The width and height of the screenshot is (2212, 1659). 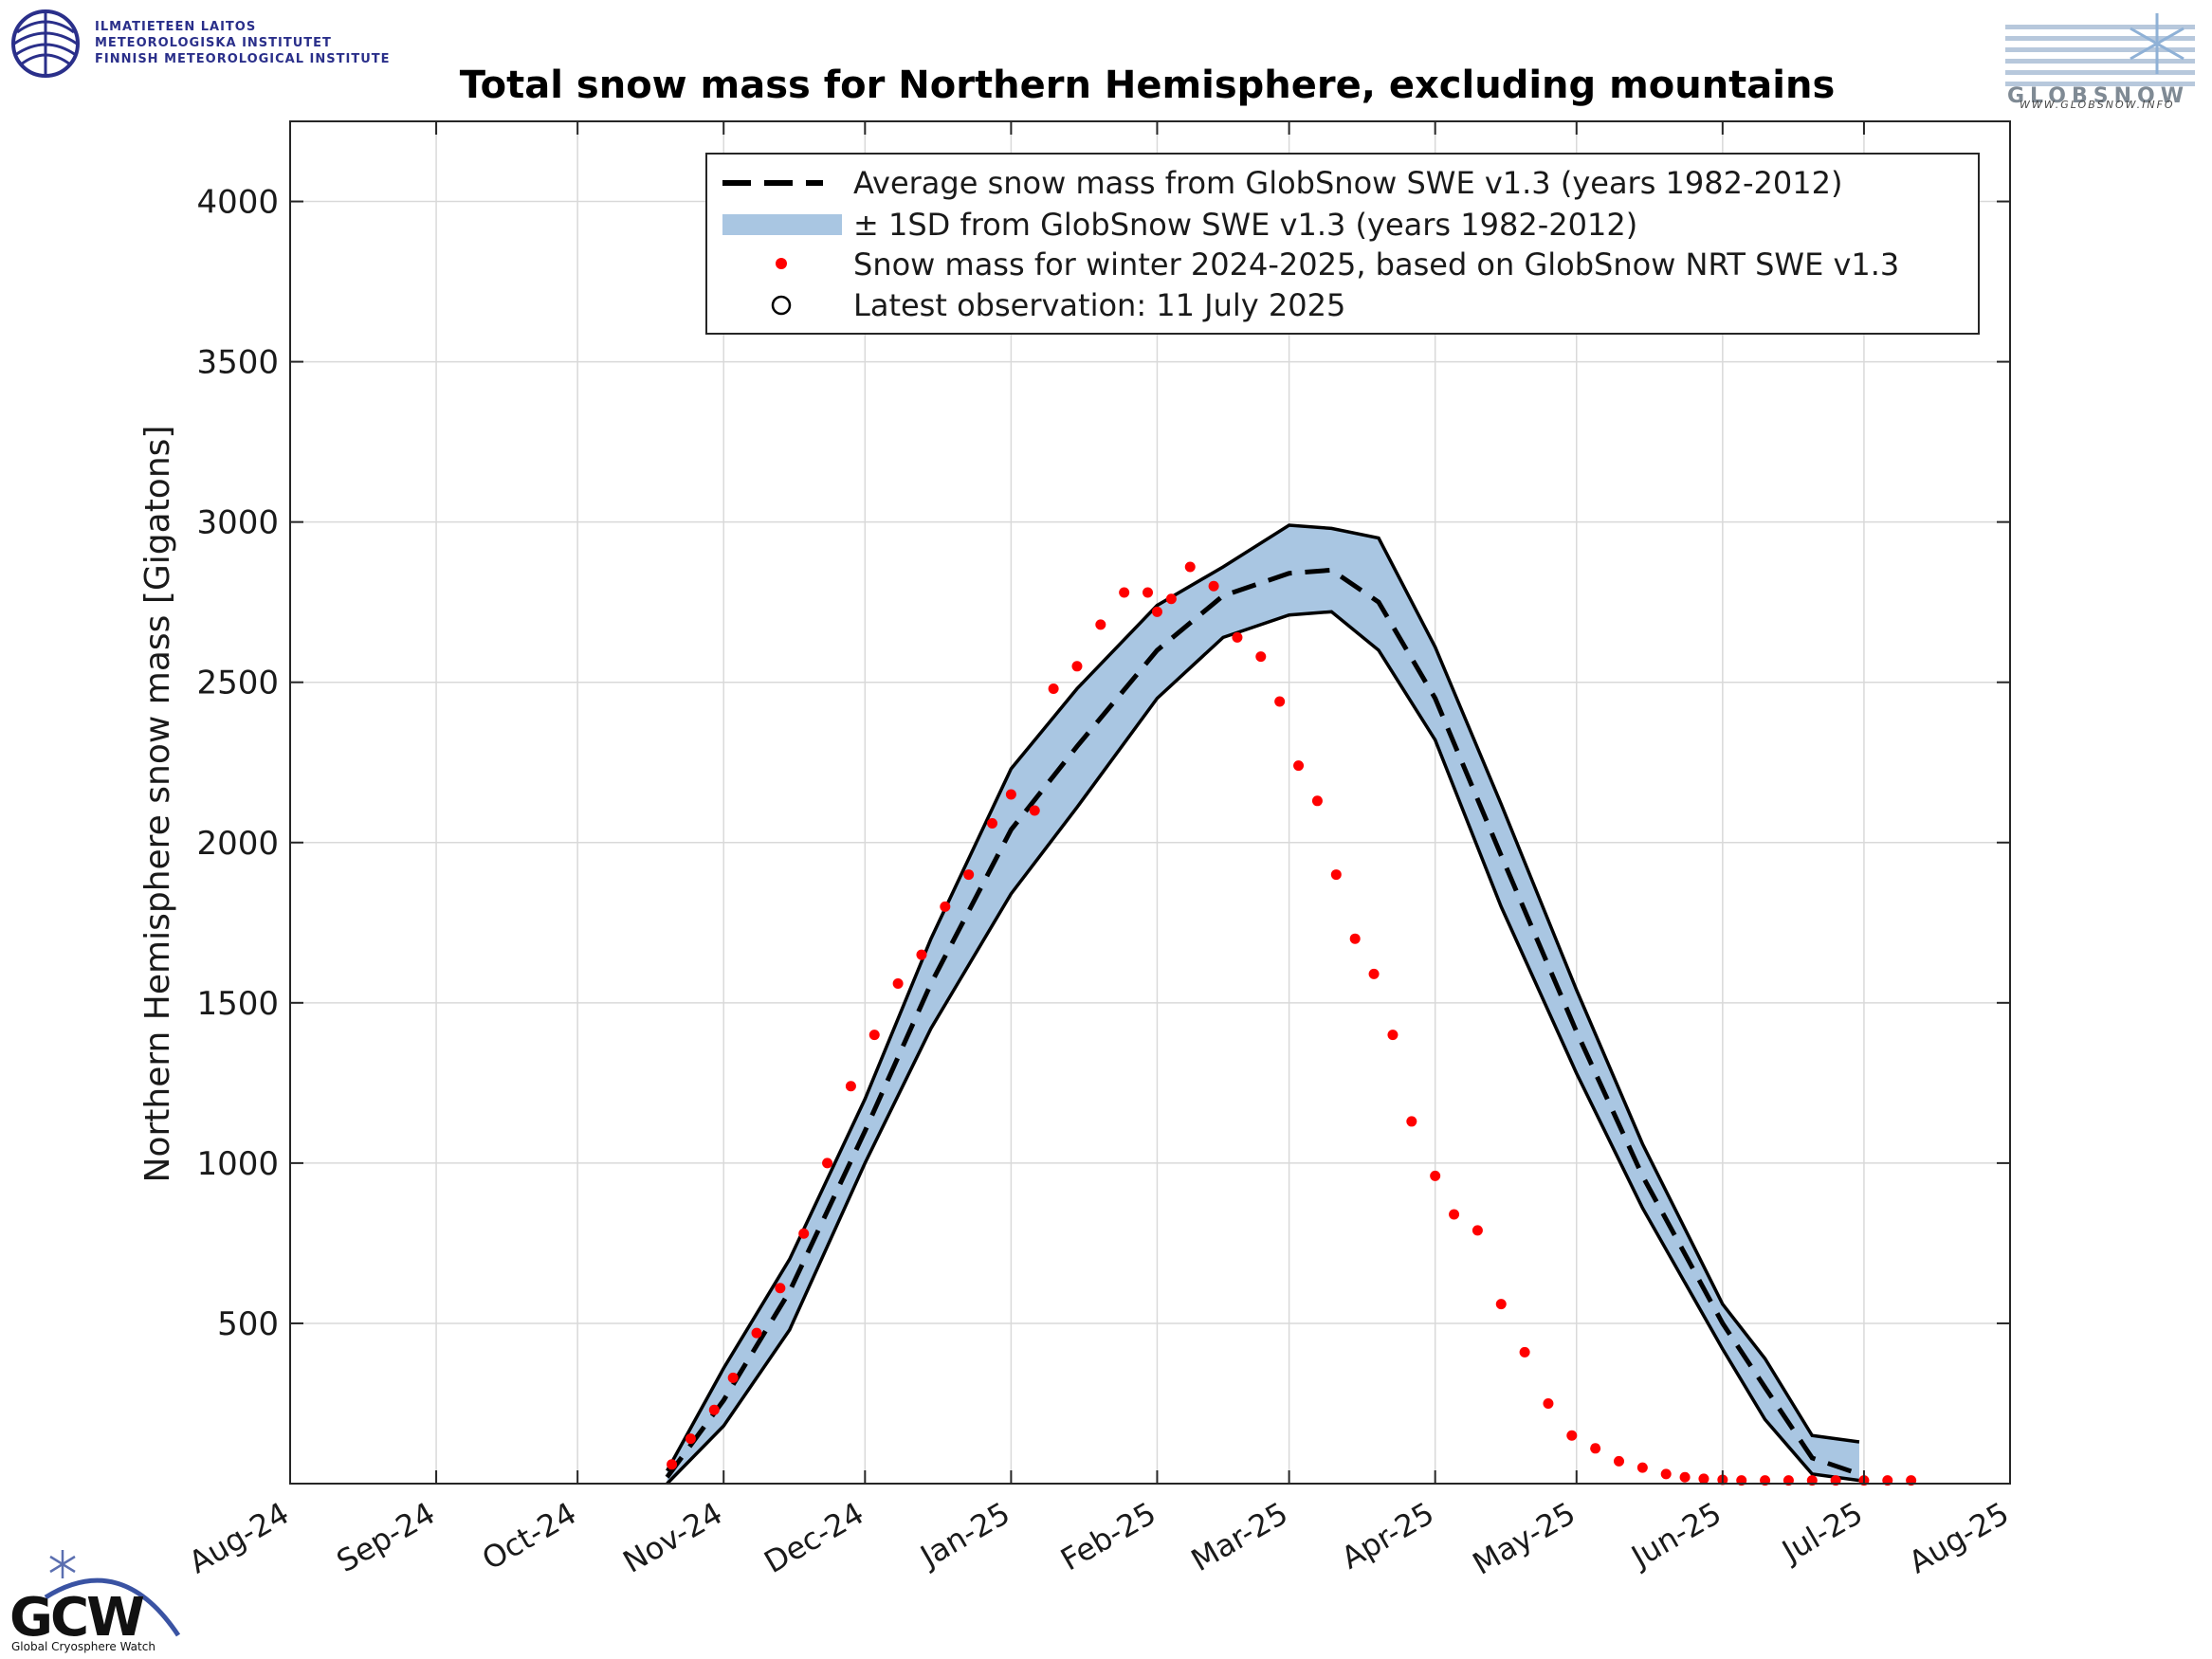 I want to click on legend-swatch-band, so click(x=782, y=224).